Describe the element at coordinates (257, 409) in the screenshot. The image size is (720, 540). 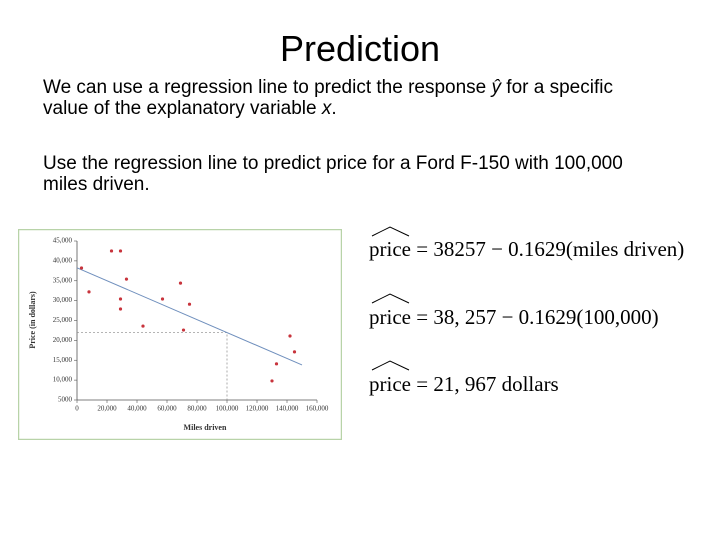
I see `x-tick-label: 120,000` at that location.